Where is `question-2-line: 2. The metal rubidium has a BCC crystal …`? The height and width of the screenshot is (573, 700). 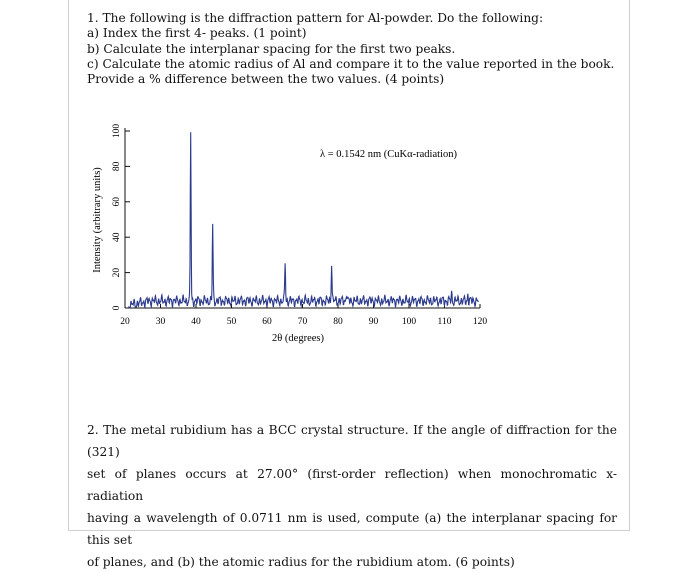
question-2-line: 2. The metal rubidium has a BCC crystal … is located at coordinates (352, 441).